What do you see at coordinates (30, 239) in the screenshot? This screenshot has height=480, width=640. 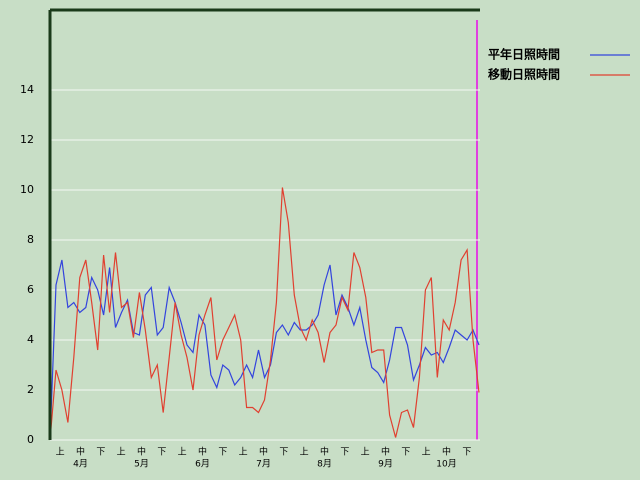 I see `y-tick-label: 8` at bounding box center [30, 239].